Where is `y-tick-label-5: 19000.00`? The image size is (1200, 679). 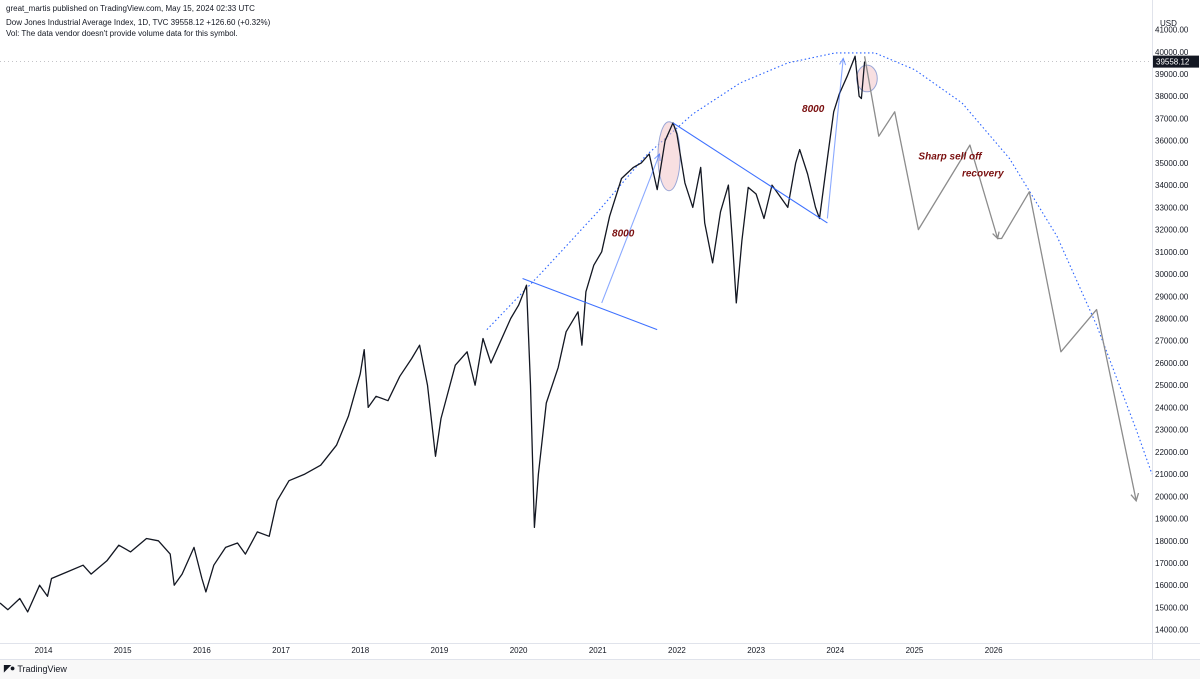
y-tick-label-5: 19000.00 is located at coordinates (1172, 519).